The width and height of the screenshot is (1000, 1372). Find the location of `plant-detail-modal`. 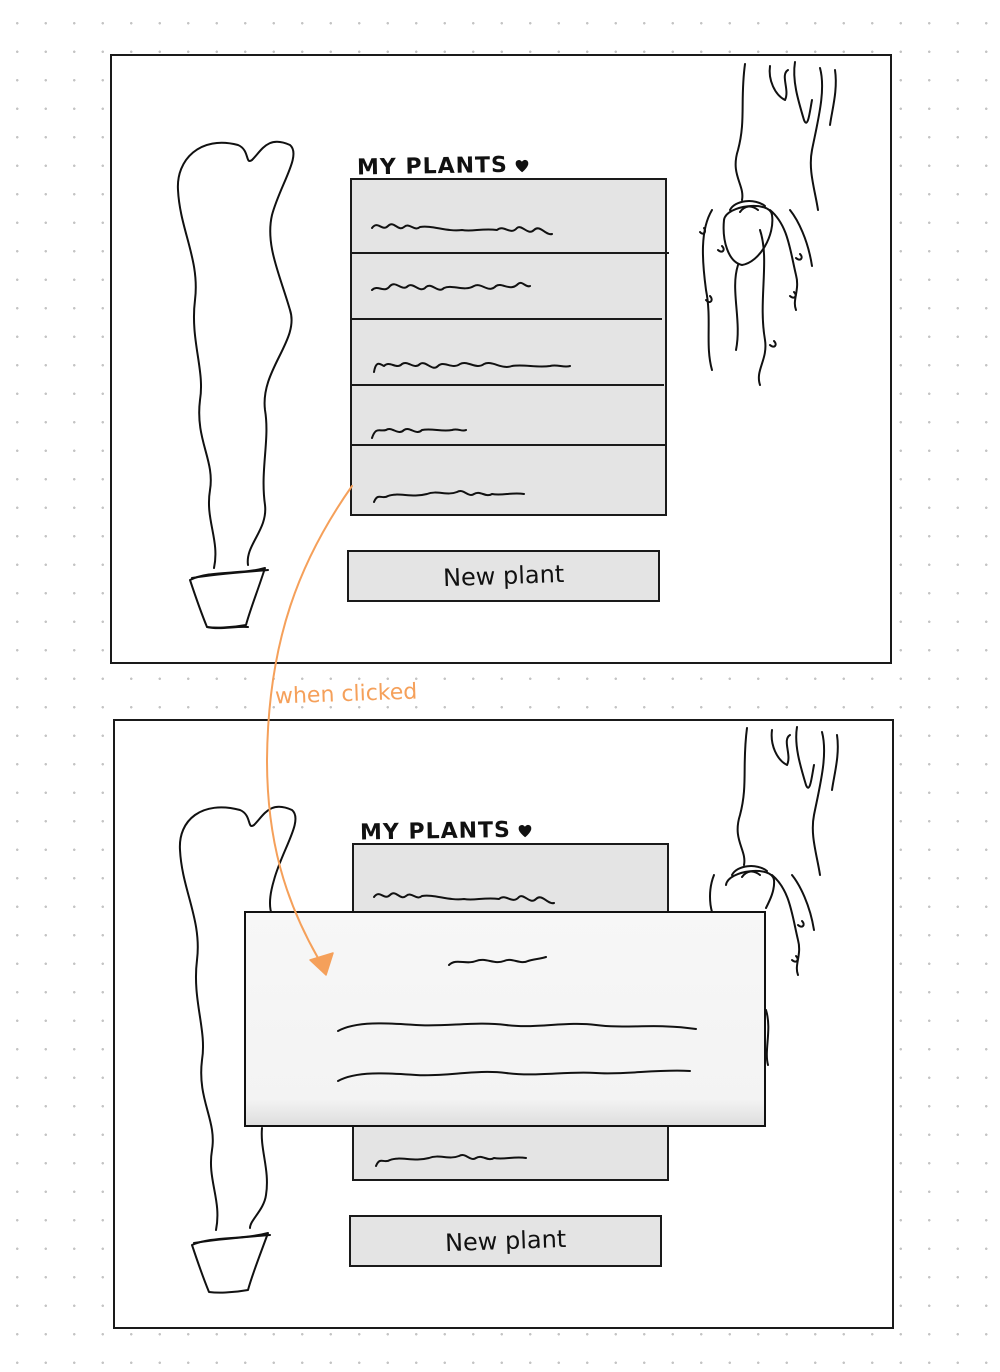

plant-detail-modal is located at coordinates (505, 1019).